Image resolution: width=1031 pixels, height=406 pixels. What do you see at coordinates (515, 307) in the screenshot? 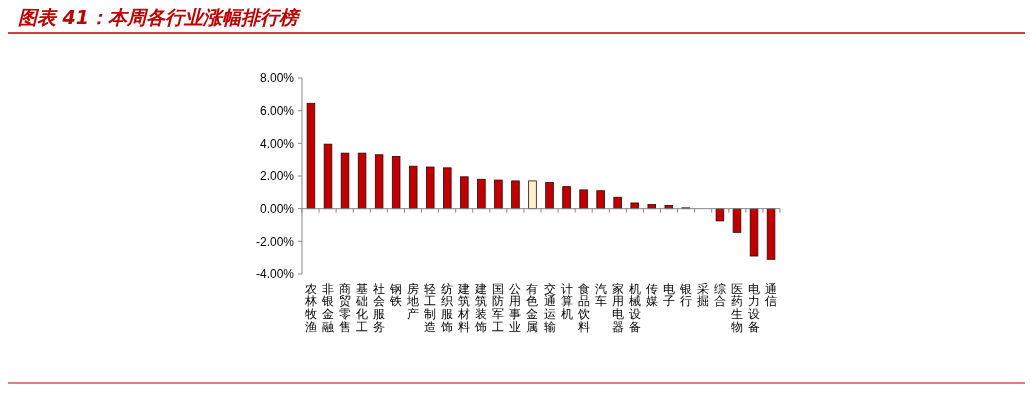
I see `x-tick-label: 公用事业` at bounding box center [515, 307].